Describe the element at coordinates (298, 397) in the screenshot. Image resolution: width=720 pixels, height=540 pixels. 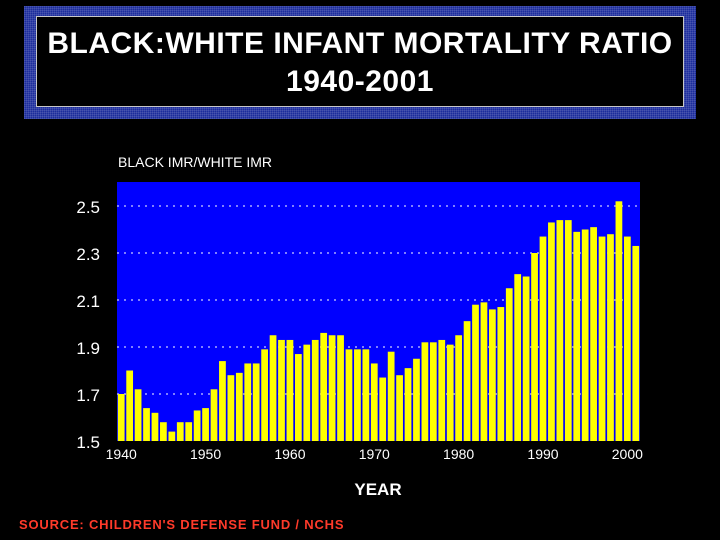
I see `bar-1961` at that location.